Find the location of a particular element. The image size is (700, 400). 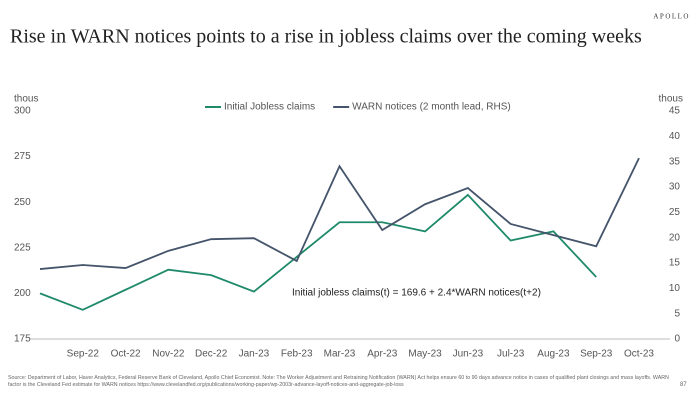

y-tick-label: 250 is located at coordinates (22, 202).